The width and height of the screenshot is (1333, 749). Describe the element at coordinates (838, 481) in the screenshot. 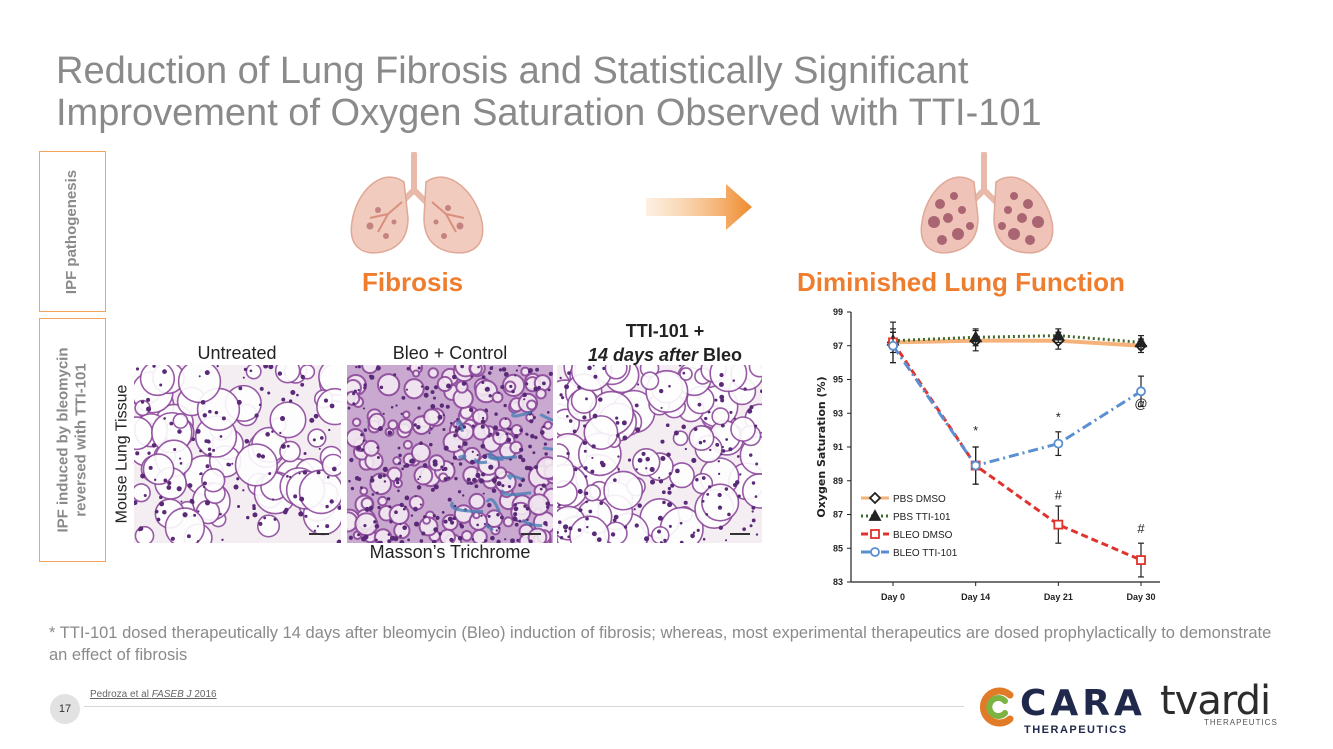

I see `chart-y-tick-label: 89` at that location.